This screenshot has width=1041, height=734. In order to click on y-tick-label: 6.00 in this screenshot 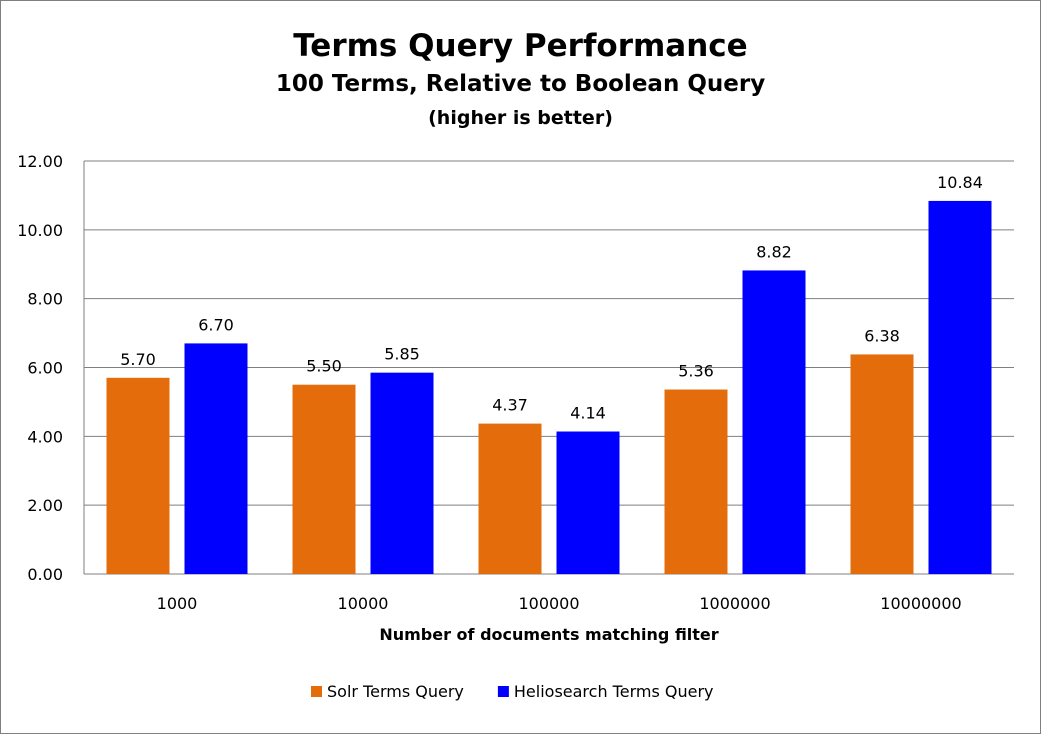, I will do `click(45, 368)`.